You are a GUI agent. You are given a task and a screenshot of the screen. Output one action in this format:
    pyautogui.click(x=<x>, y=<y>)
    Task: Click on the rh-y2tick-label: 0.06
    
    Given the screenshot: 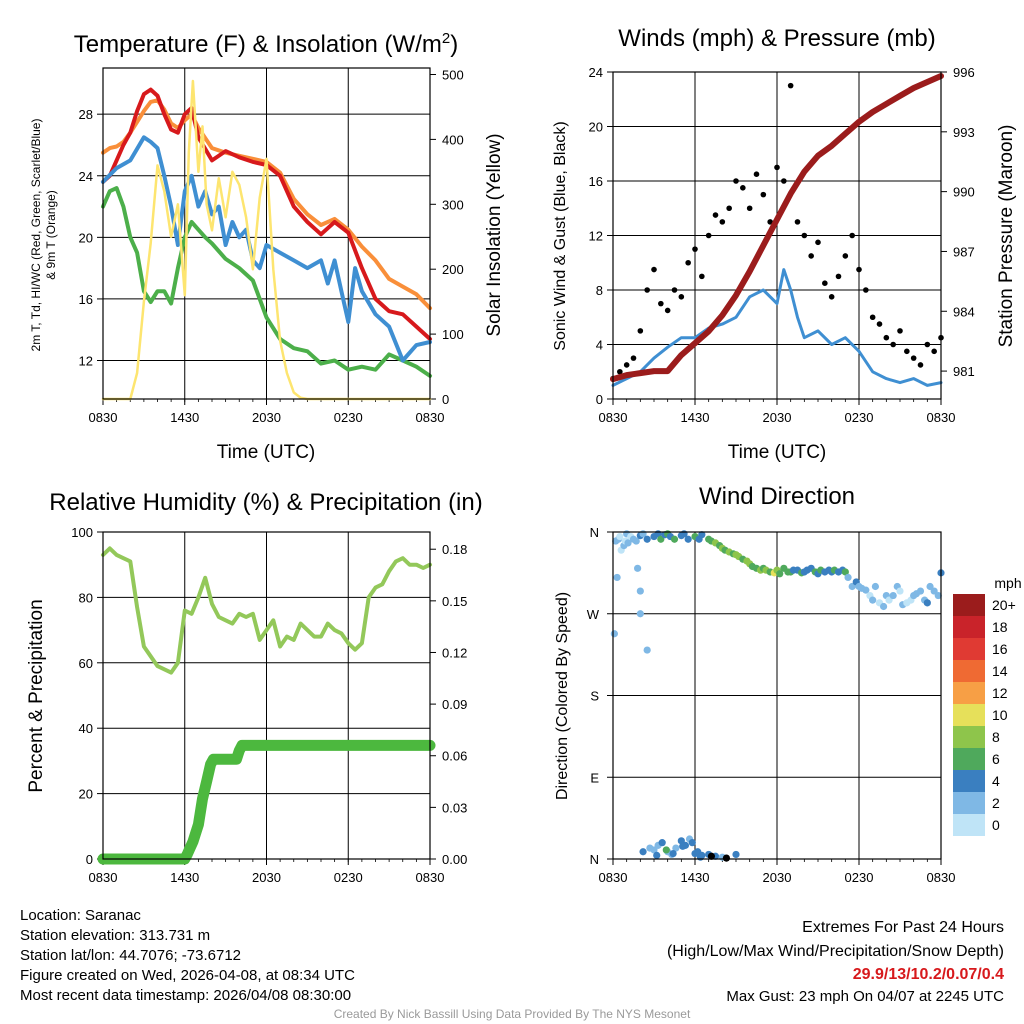 What is the action you would take?
    pyautogui.click(x=454, y=756)
    